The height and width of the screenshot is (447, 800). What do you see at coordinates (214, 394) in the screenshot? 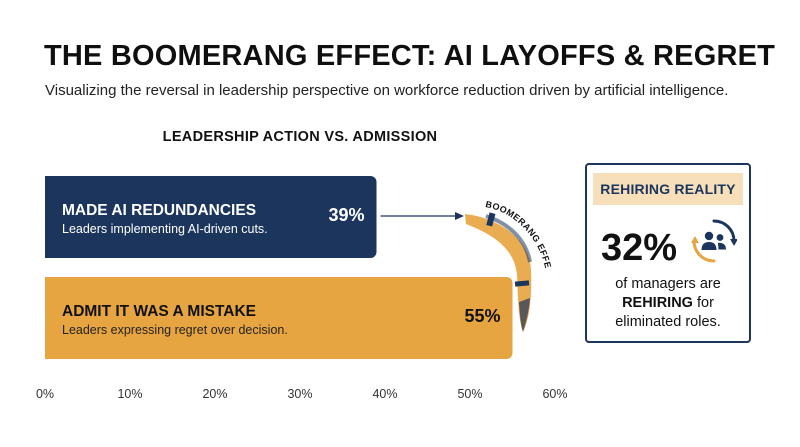
I see `x-tick-label: 20%` at bounding box center [214, 394].